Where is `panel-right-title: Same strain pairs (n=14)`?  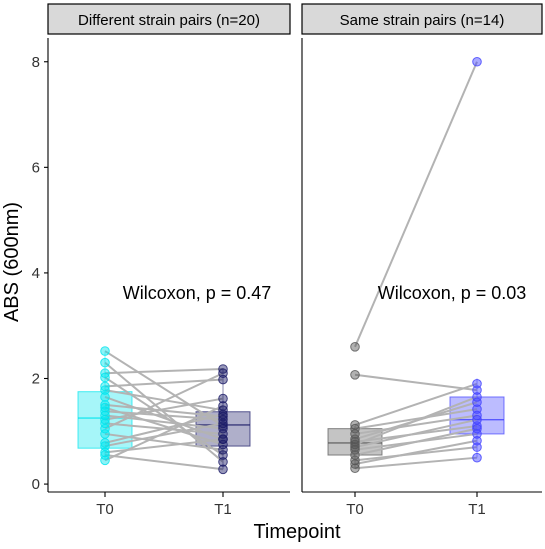
panel-right-title: Same strain pairs (n=14) is located at coordinates (422, 20).